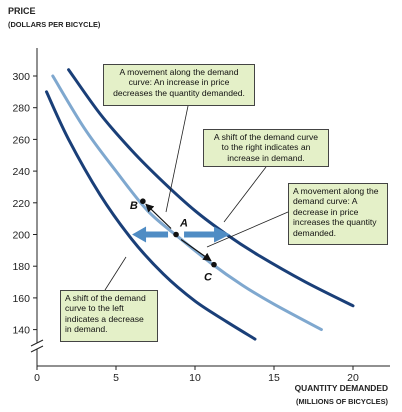 The width and height of the screenshot is (402, 412). Describe the element at coordinates (274, 378) in the screenshot. I see `x-tick-label: 15` at that location.